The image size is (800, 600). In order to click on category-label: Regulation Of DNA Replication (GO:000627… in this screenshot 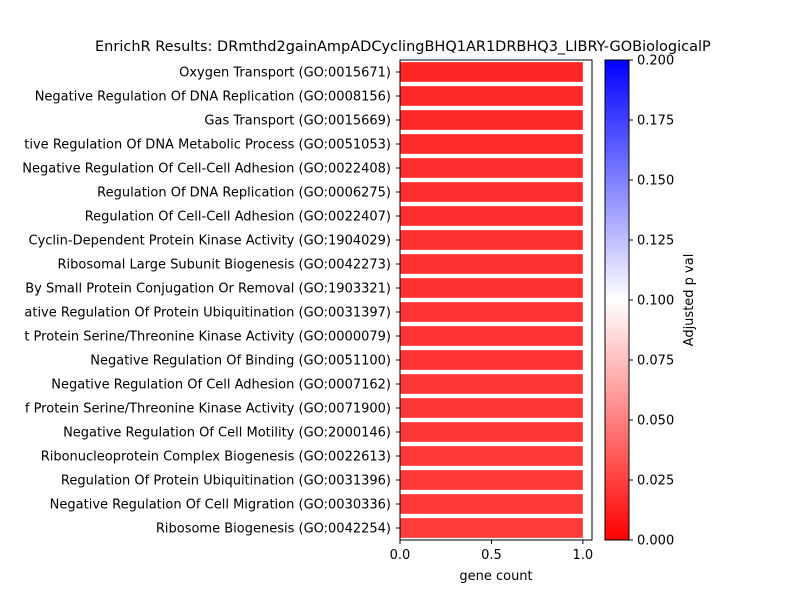, I will do `click(244, 193)`.